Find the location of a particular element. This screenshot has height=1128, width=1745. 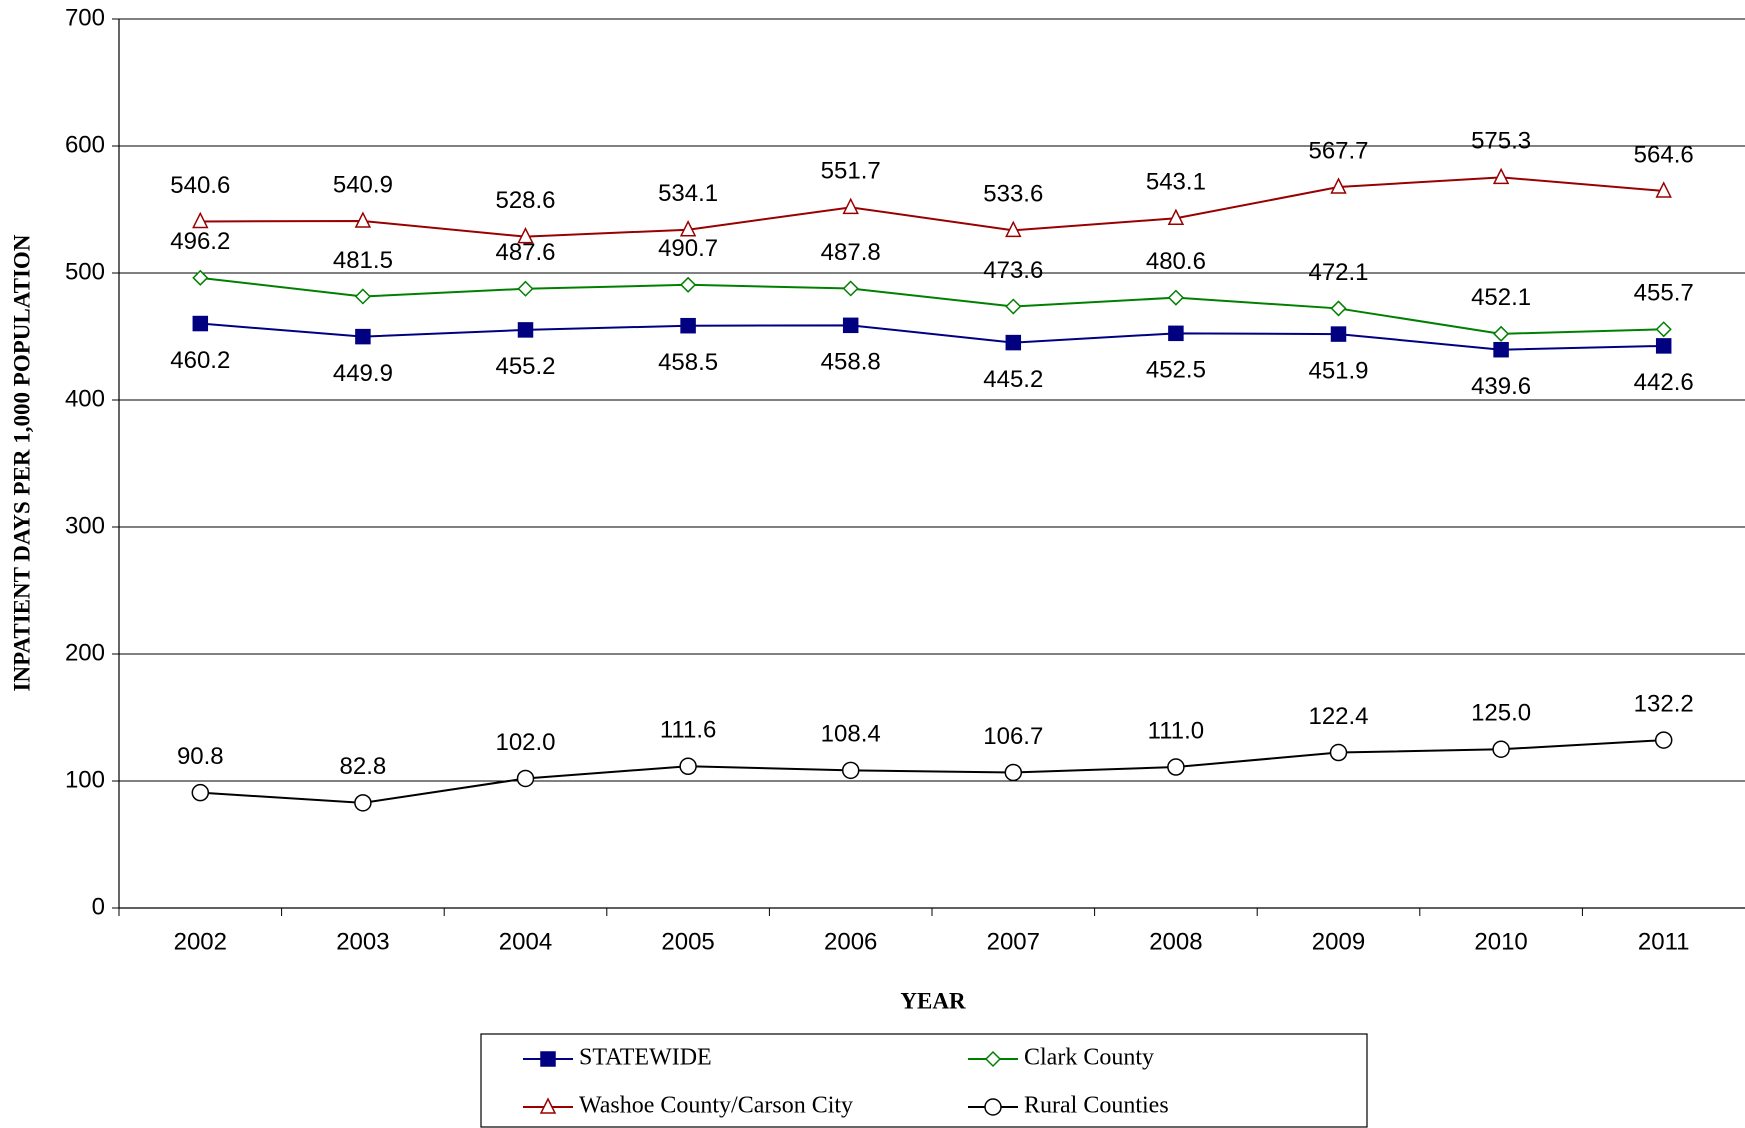

data-label: 480.6 is located at coordinates (1176, 261).